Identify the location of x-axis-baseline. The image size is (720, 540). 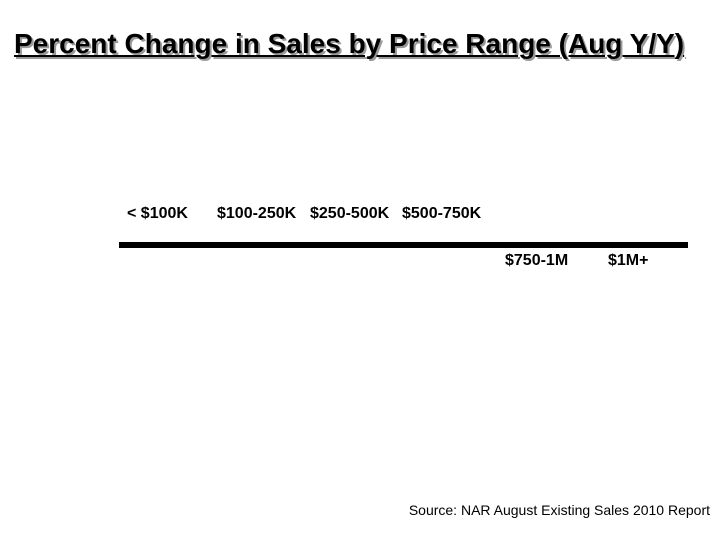
(403, 245).